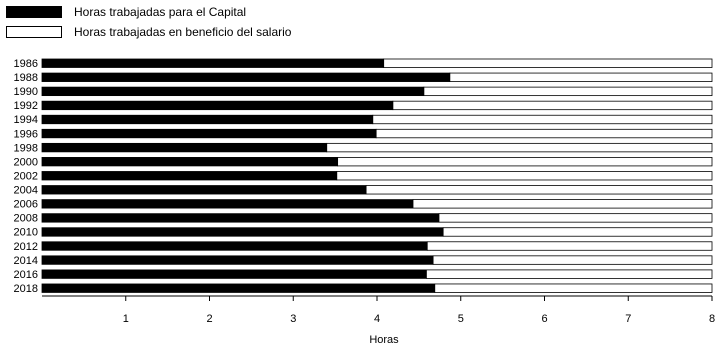  I want to click on bar-2016-salario, so click(569, 274).